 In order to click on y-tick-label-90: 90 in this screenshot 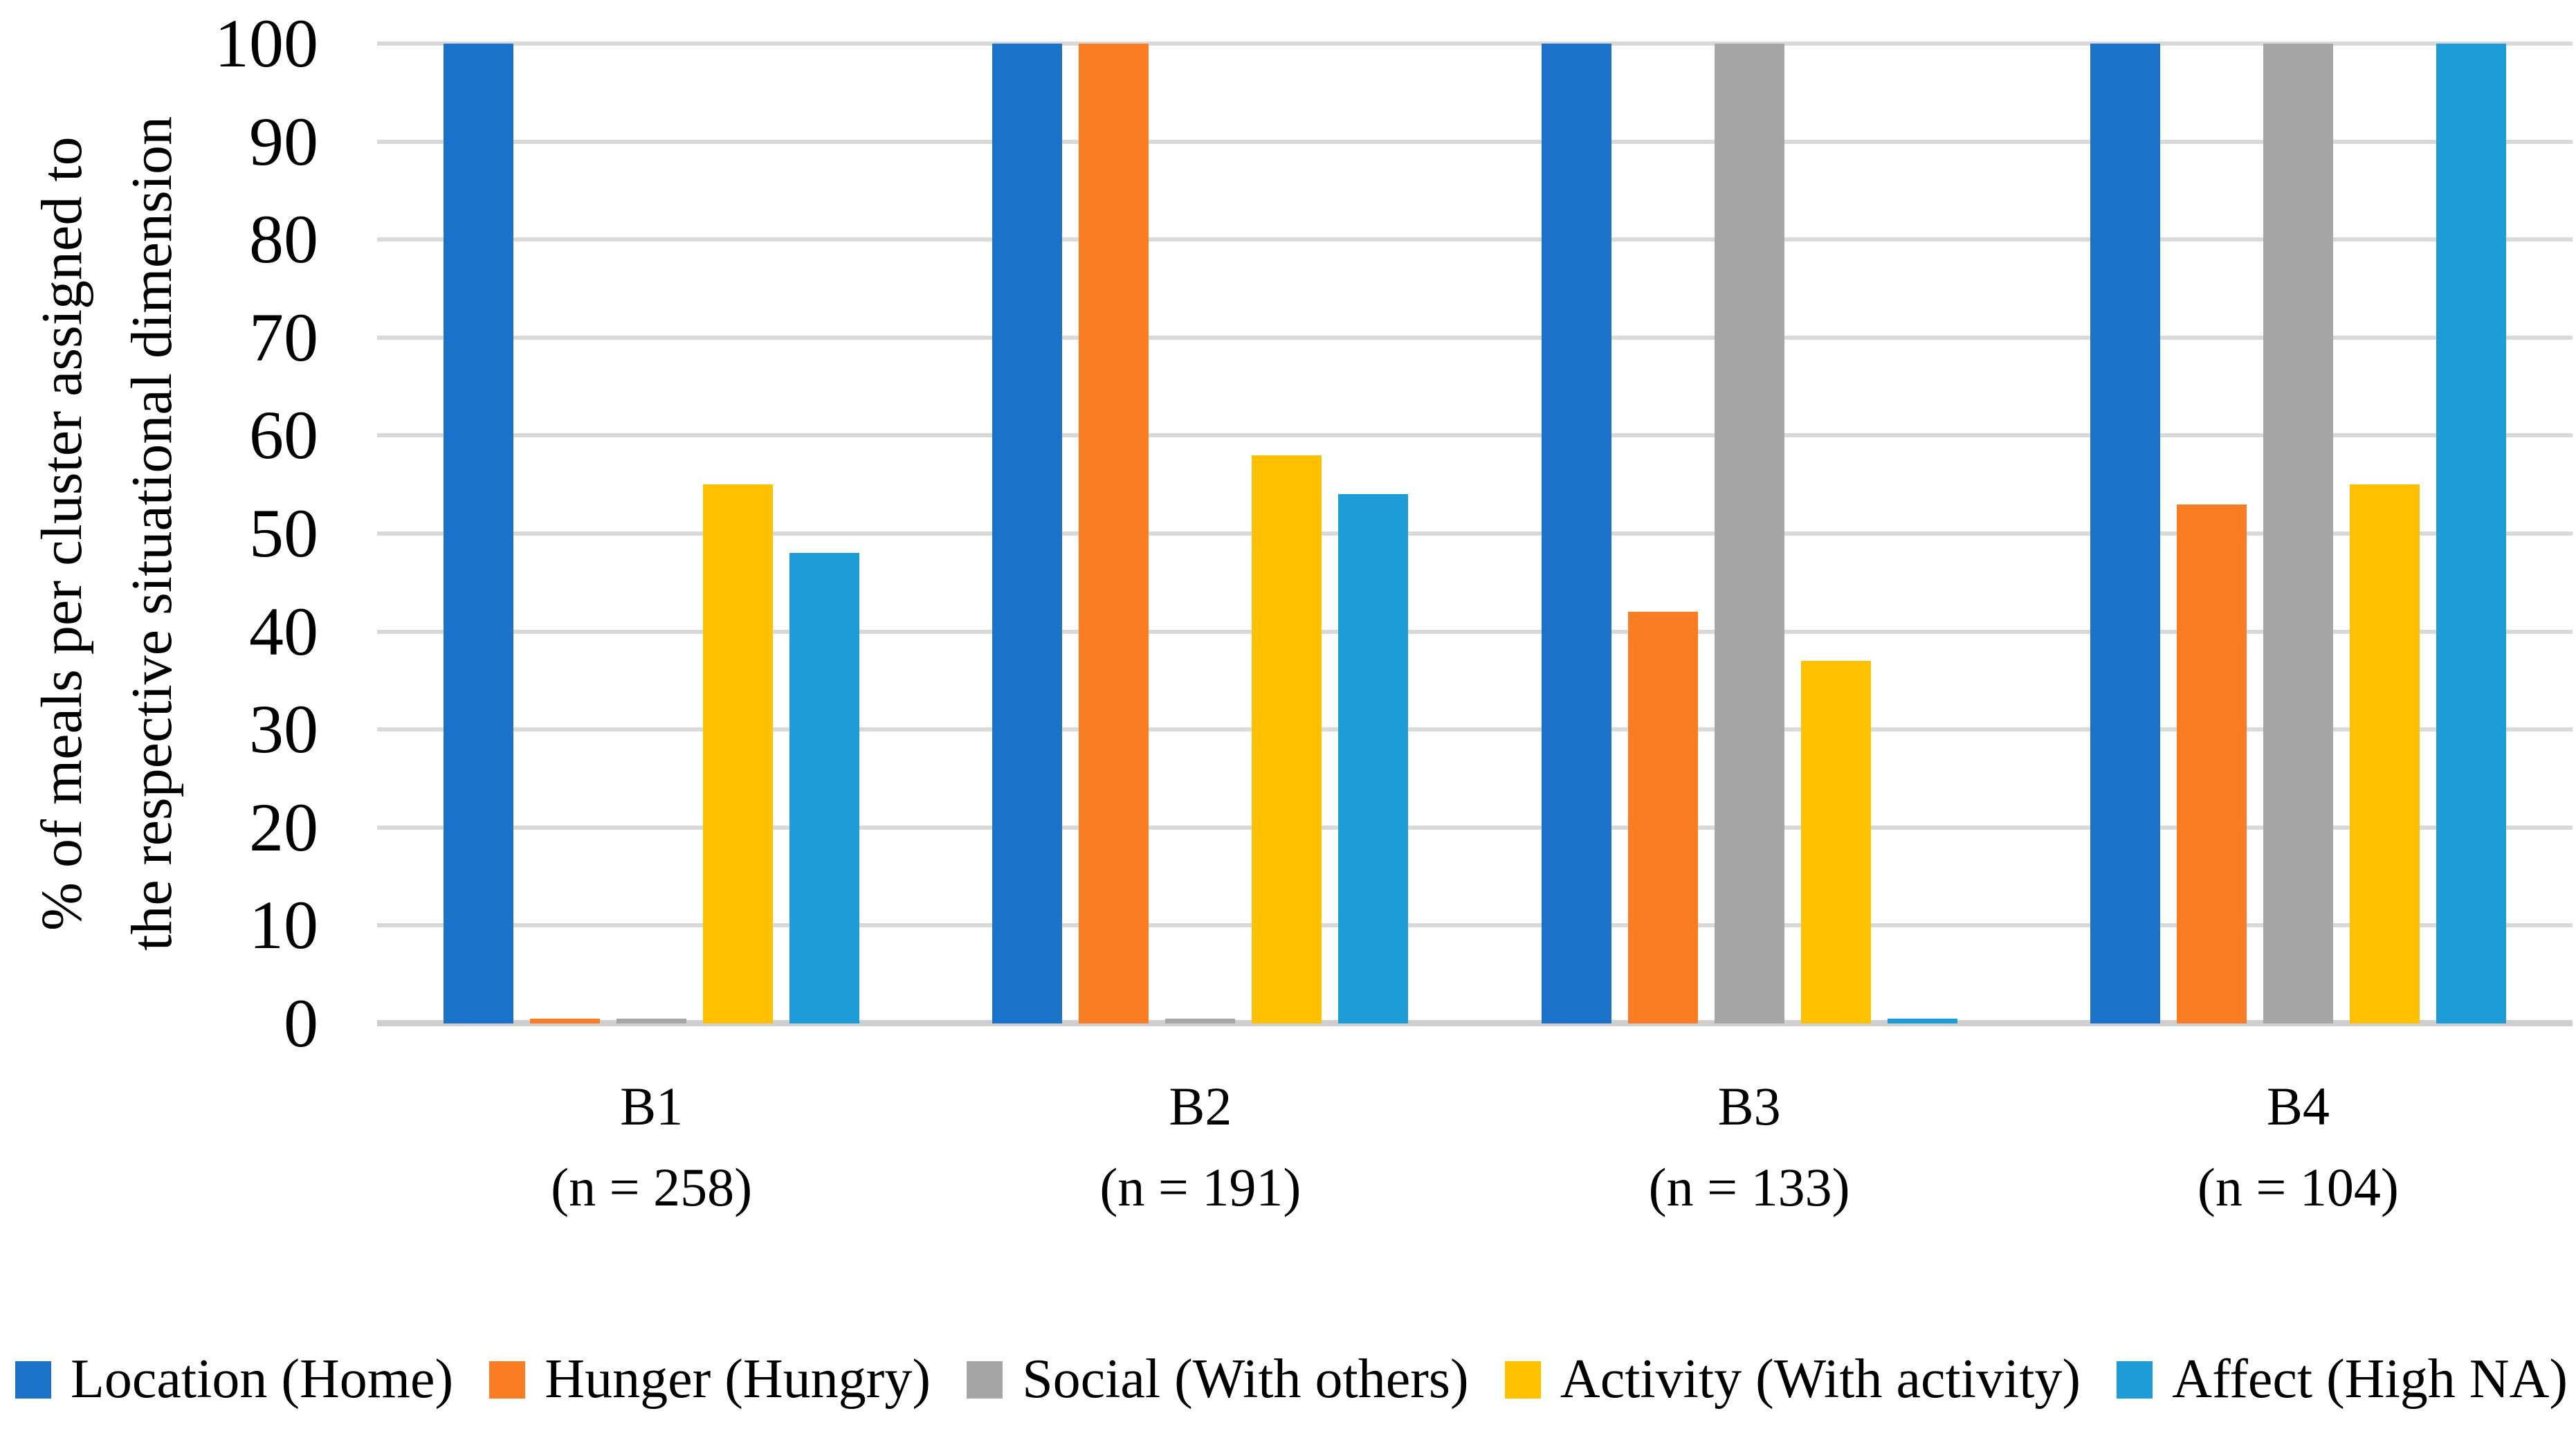, I will do `click(283, 141)`.